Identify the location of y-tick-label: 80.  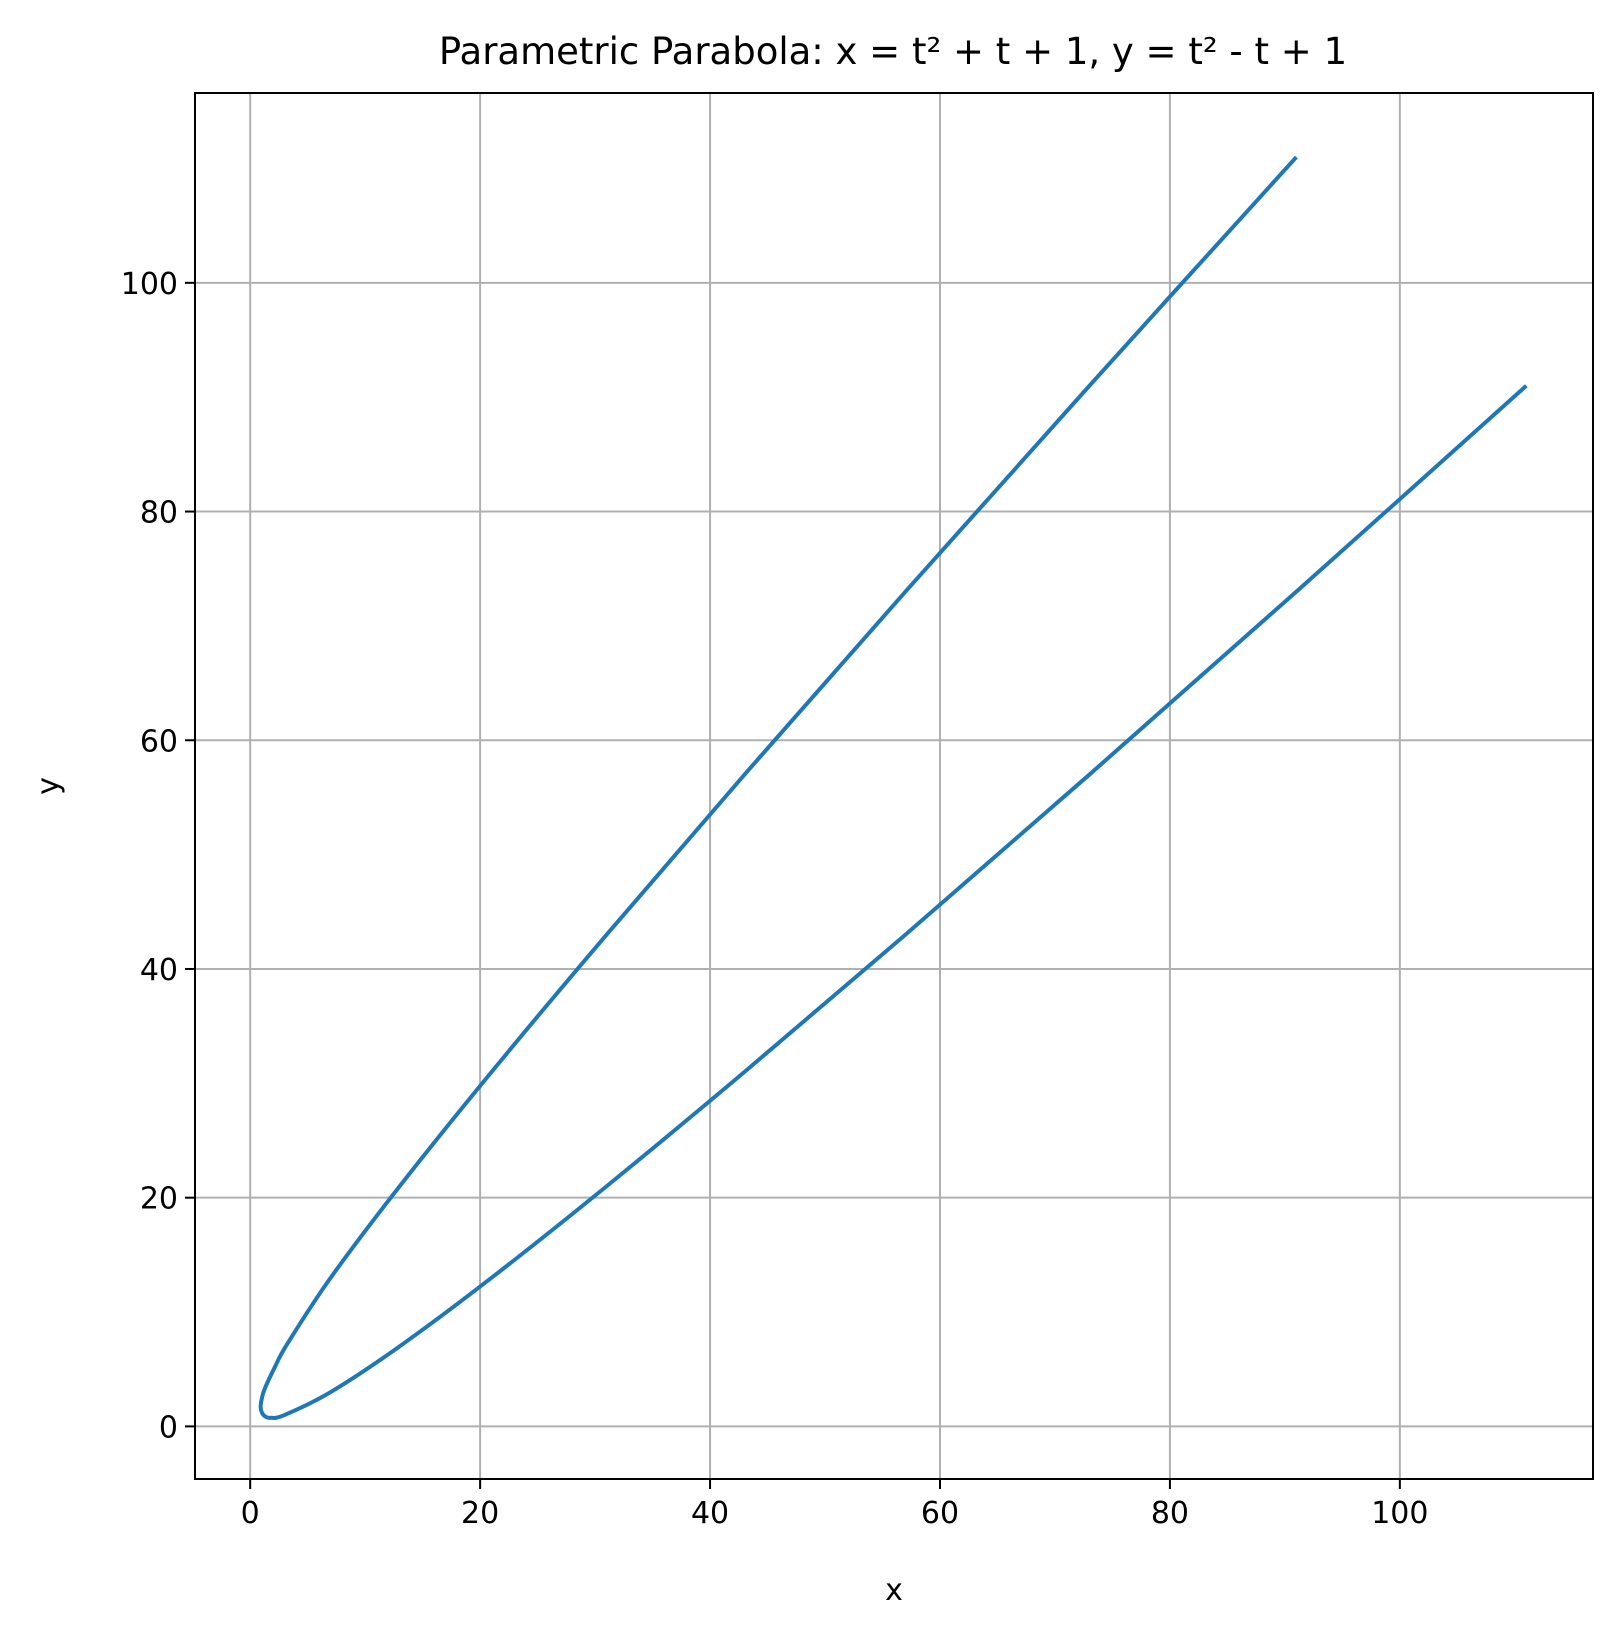
(159, 513).